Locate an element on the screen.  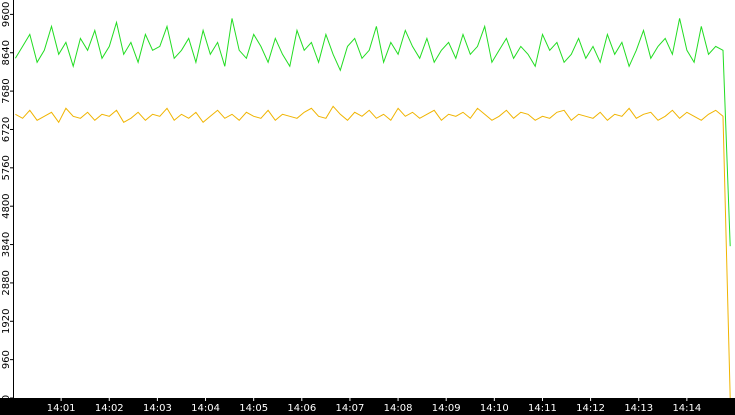
x-tick-label: 14:10 is located at coordinates (494, 408).